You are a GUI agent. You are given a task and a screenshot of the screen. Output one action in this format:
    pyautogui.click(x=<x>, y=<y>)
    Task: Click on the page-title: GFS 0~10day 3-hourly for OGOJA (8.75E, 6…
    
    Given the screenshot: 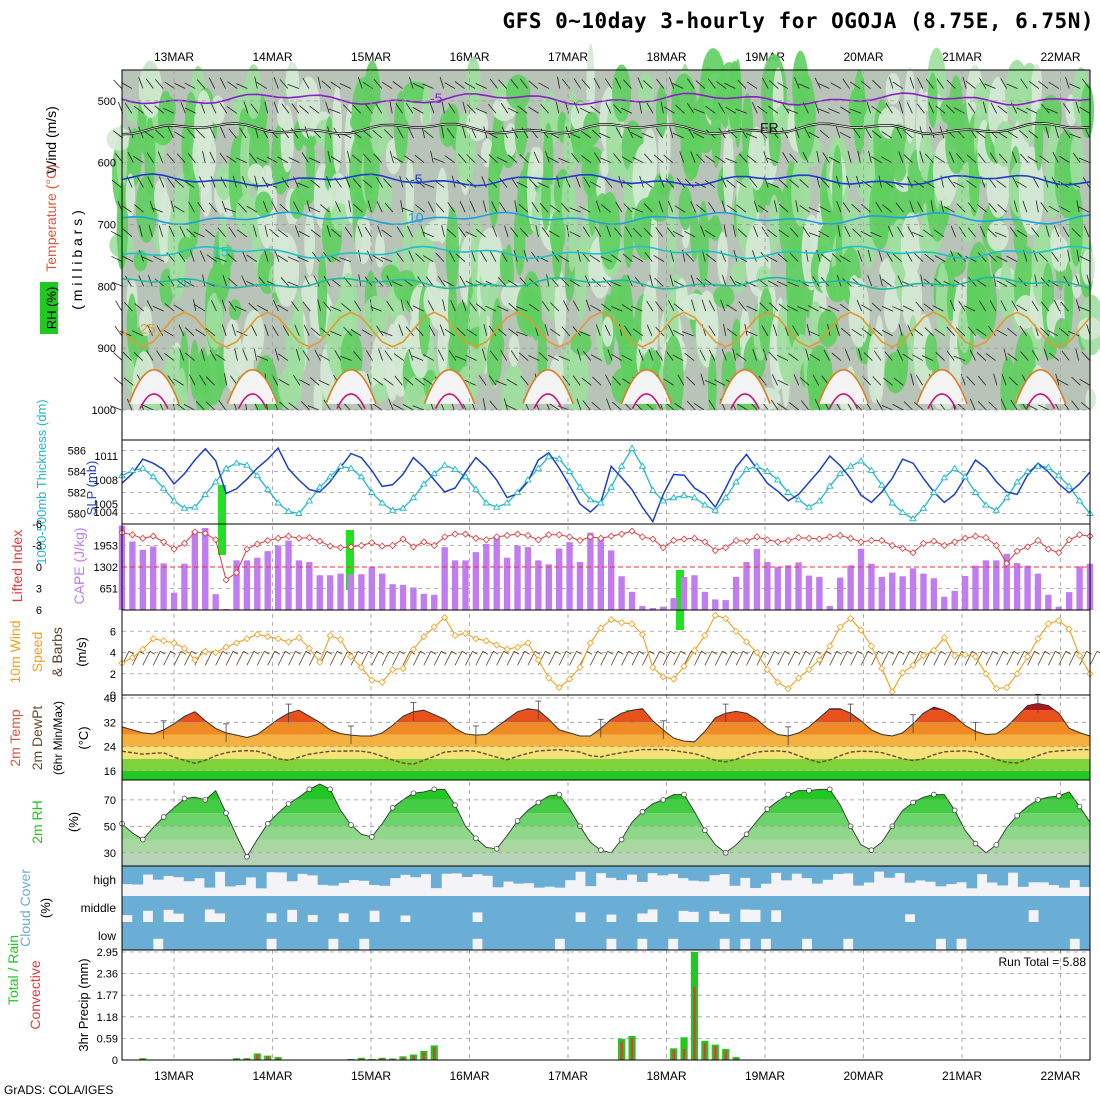 What is the action you would take?
    pyautogui.click(x=798, y=21)
    